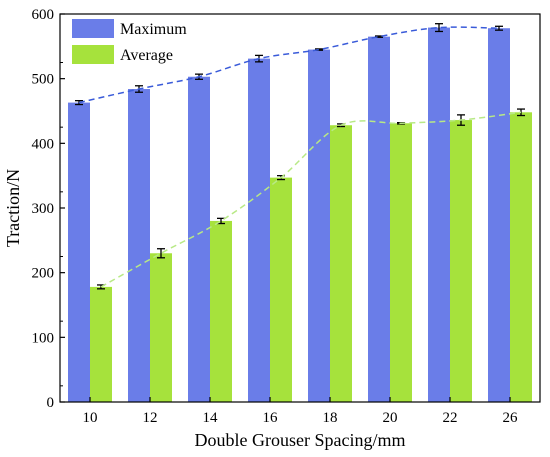 The width and height of the screenshot is (550, 457). What do you see at coordinates (13, 208) in the screenshot?
I see `y-axis-title: Traction/N` at bounding box center [13, 208].